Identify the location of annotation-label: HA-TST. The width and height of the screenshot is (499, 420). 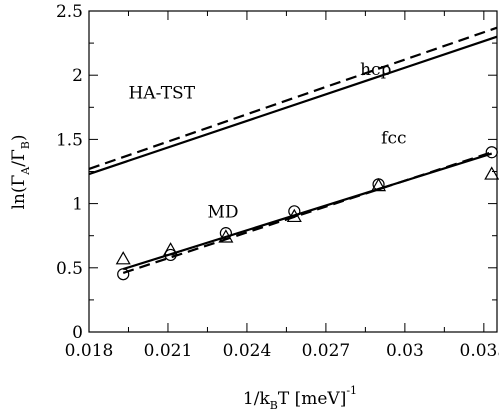
(161, 93).